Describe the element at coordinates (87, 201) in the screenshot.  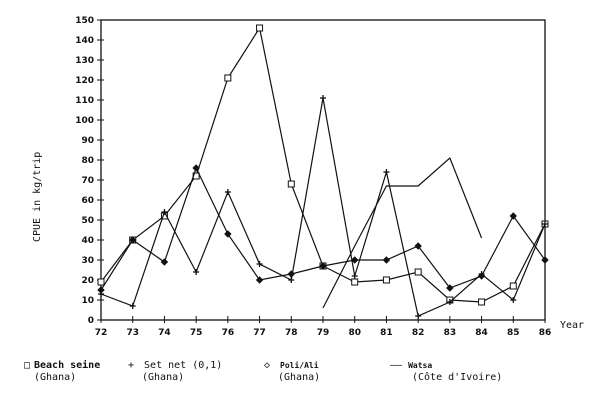
I see `svg-text: 60` at that location.